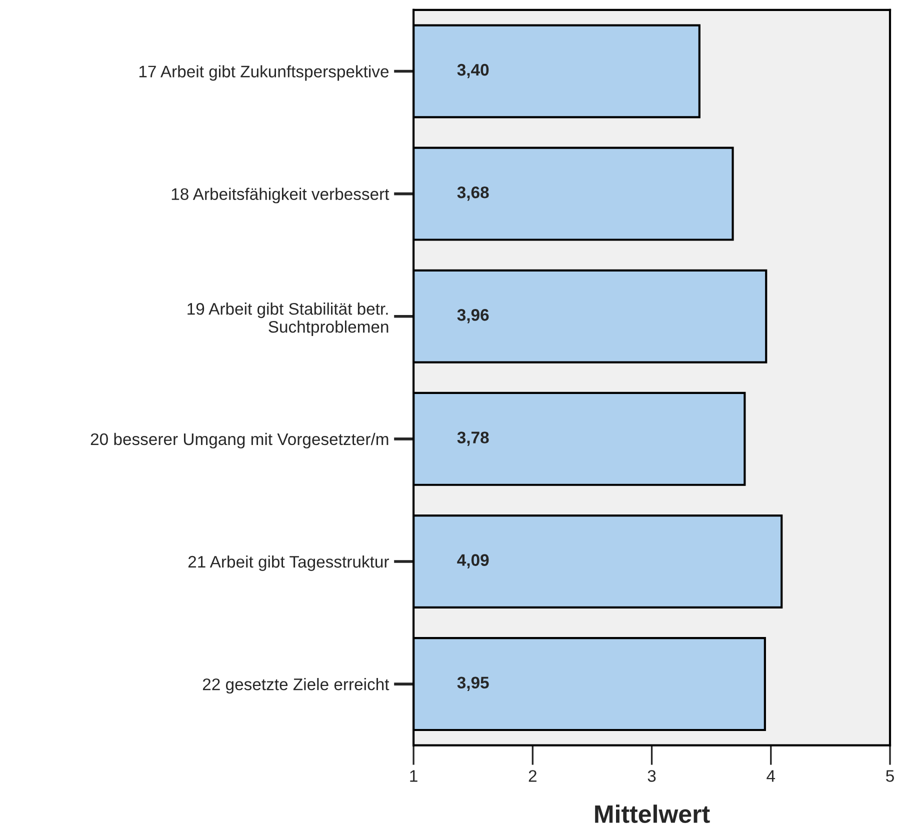 The width and height of the screenshot is (899, 830). I want to click on y-tick-label: 19 Arbeit gibt Stabilität betr. Suchtproblemen, so click(288, 319).